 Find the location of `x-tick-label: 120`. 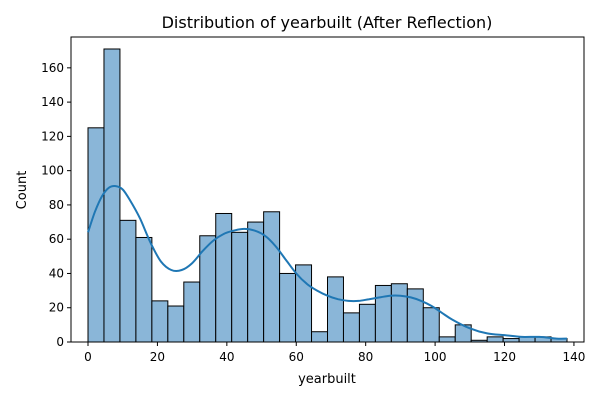

x-tick-label: 120 is located at coordinates (504, 357).